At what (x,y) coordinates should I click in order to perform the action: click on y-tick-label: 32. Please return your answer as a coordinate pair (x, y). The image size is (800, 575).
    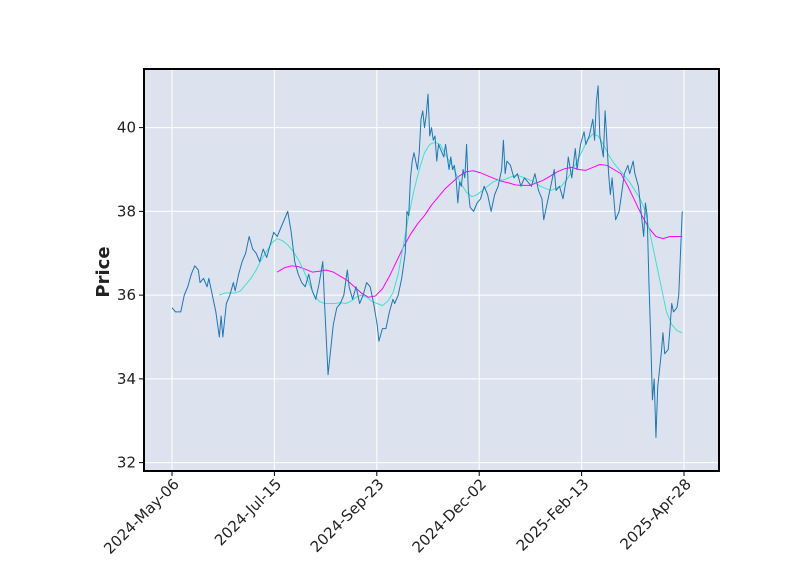
    Looking at the image, I should click on (126, 463).